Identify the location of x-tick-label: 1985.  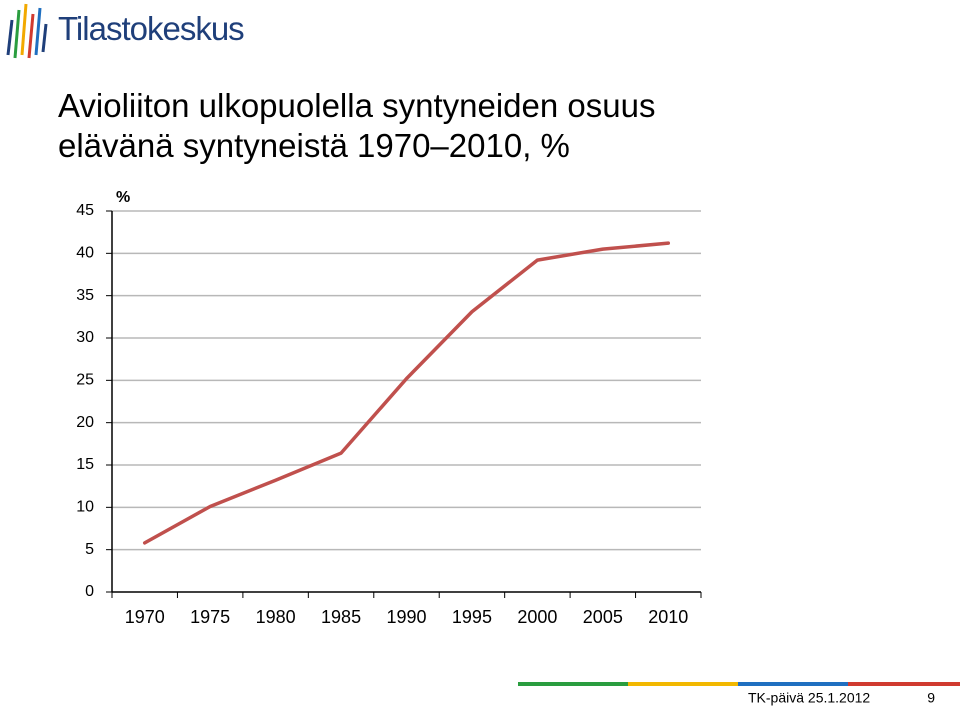
(341, 617).